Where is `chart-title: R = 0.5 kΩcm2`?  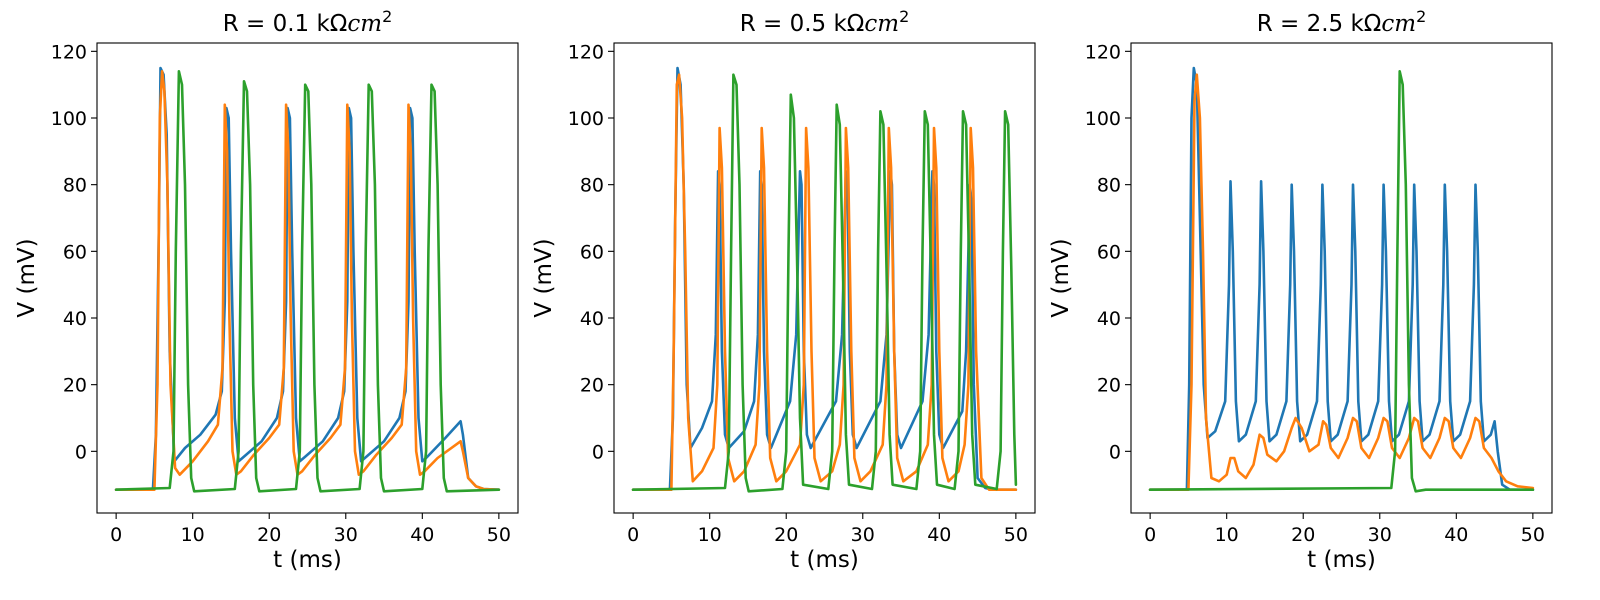
chart-title: R = 0.5 kΩcm2 is located at coordinates (825, 22).